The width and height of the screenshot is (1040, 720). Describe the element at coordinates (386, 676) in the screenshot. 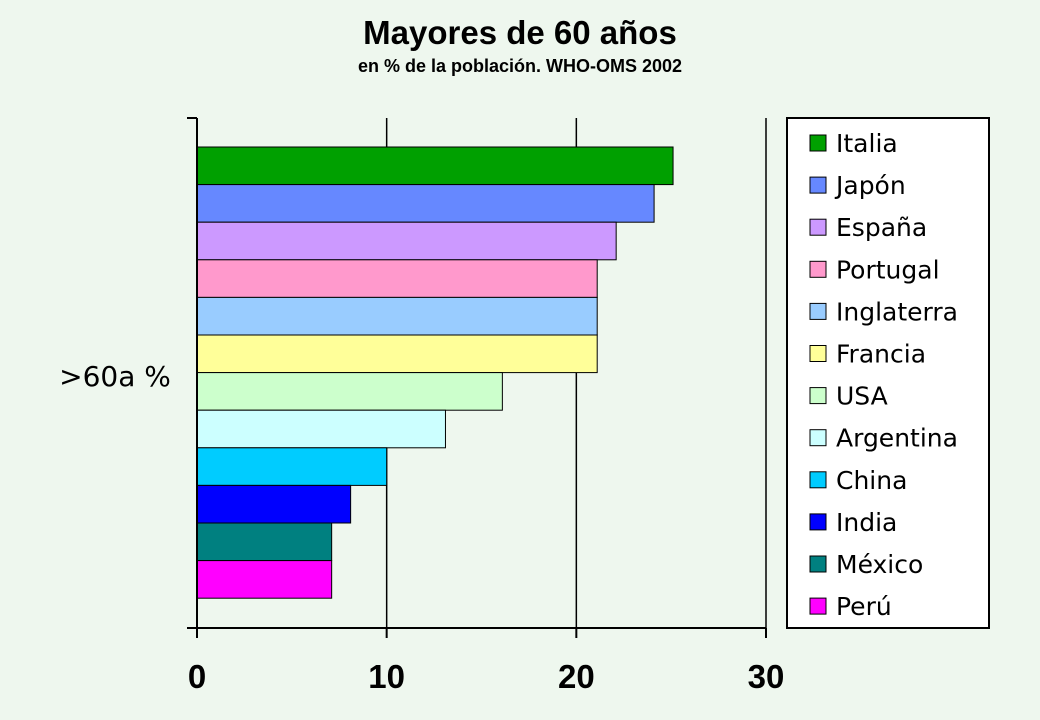

I see `x-tick-label-10: 10` at that location.